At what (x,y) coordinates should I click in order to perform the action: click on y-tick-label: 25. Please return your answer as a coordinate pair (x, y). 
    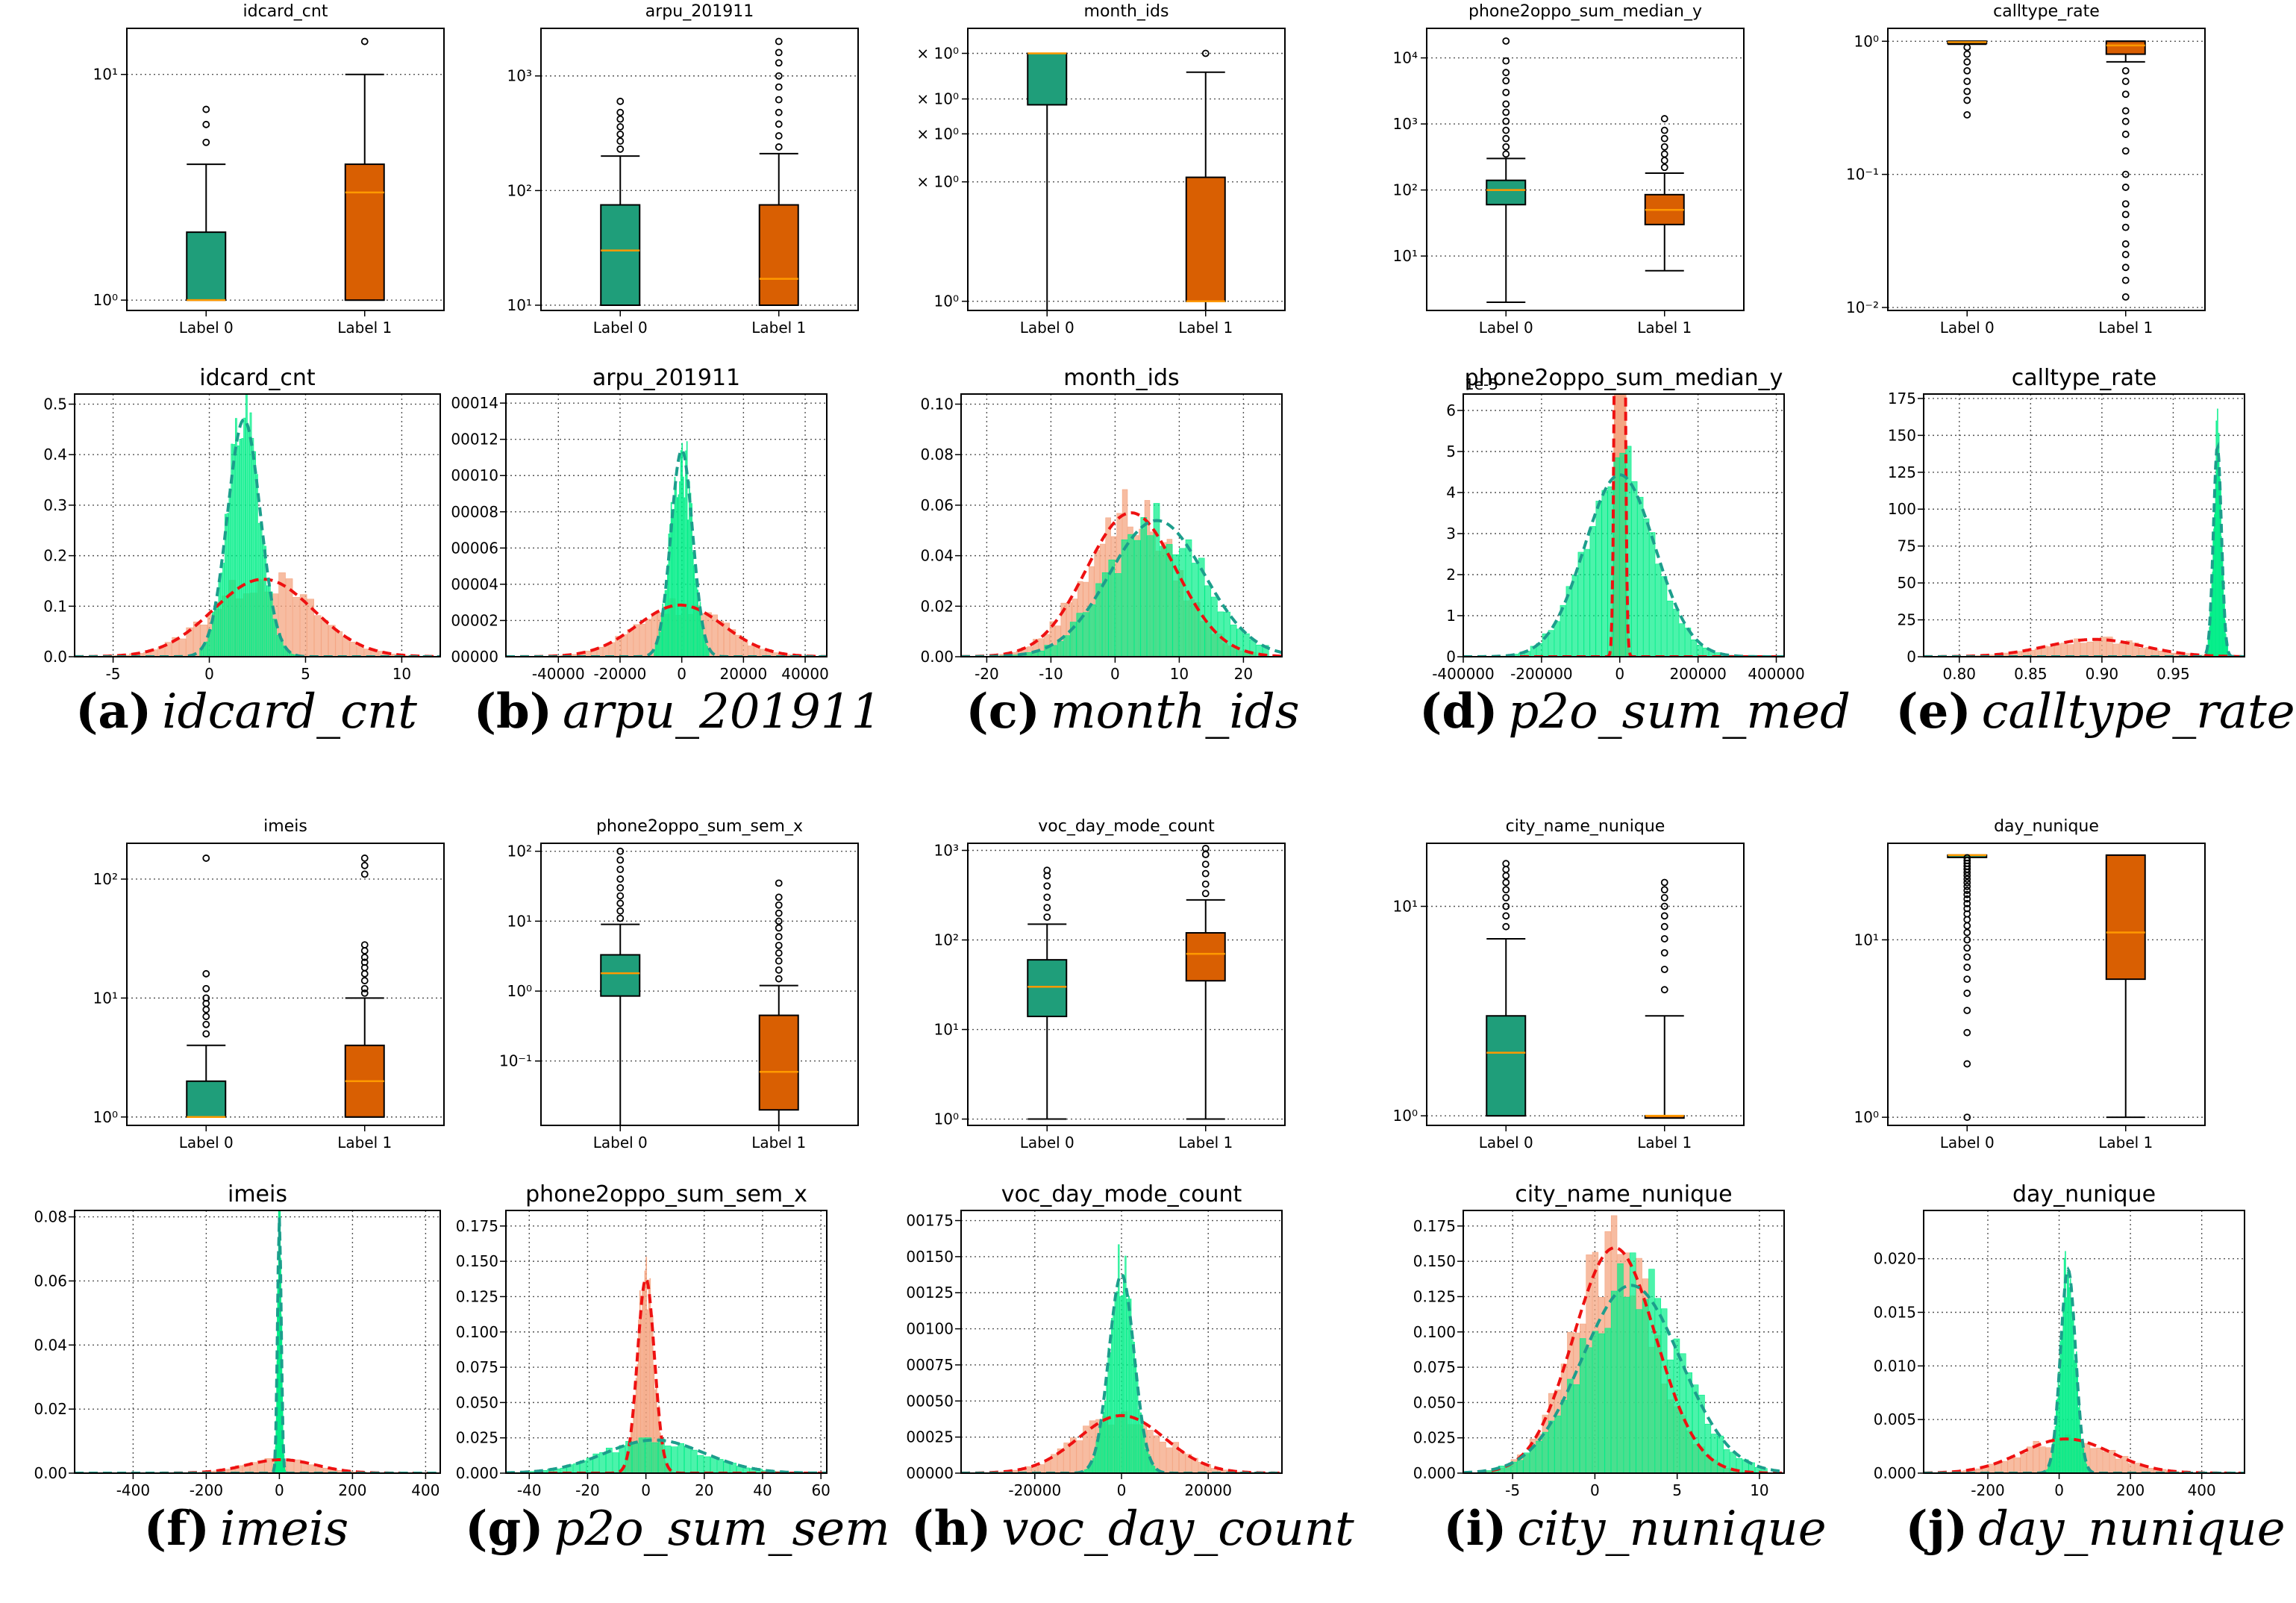
    Looking at the image, I should click on (1907, 620).